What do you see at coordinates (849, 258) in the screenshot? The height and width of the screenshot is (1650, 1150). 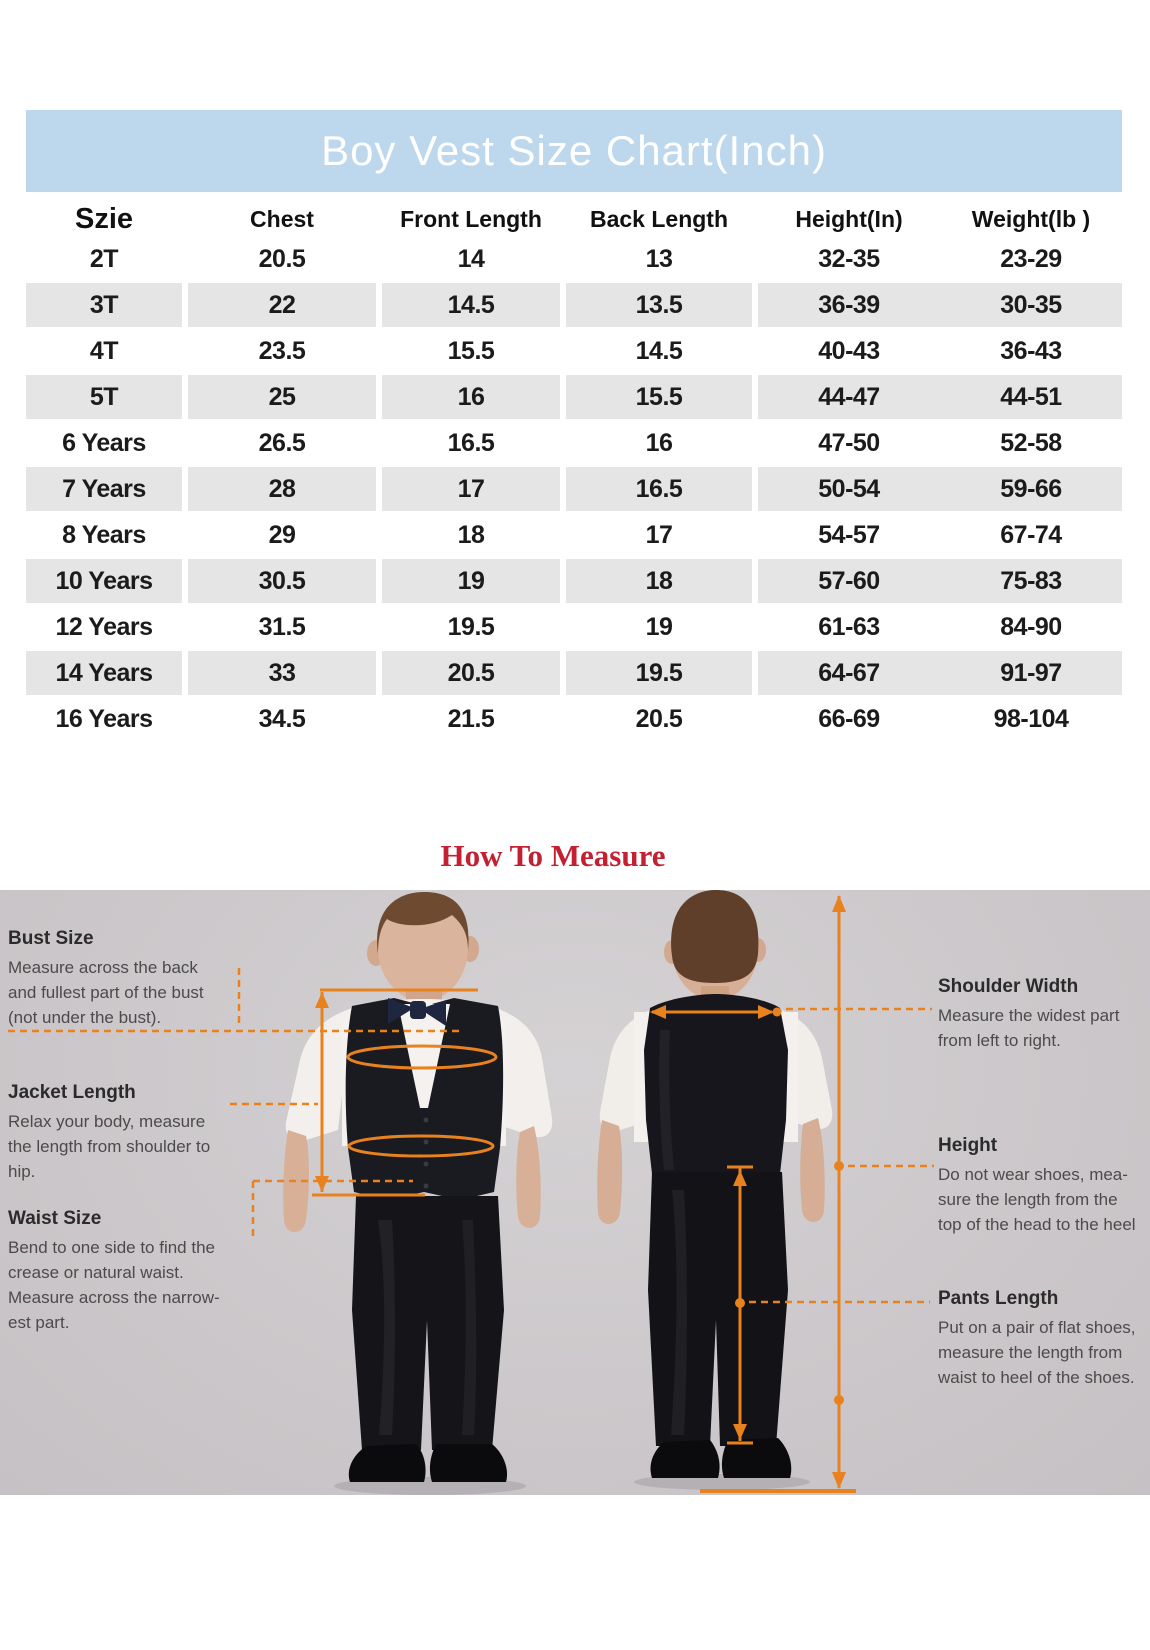 I see `table-cell: 32-35` at bounding box center [849, 258].